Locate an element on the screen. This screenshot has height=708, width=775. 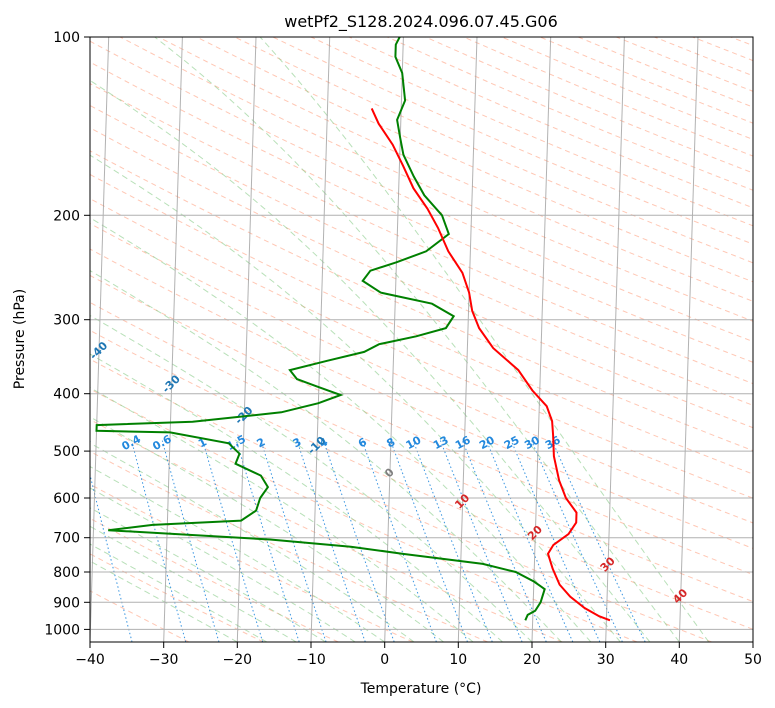
x-tick-label: 30 is located at coordinates (606, 660).